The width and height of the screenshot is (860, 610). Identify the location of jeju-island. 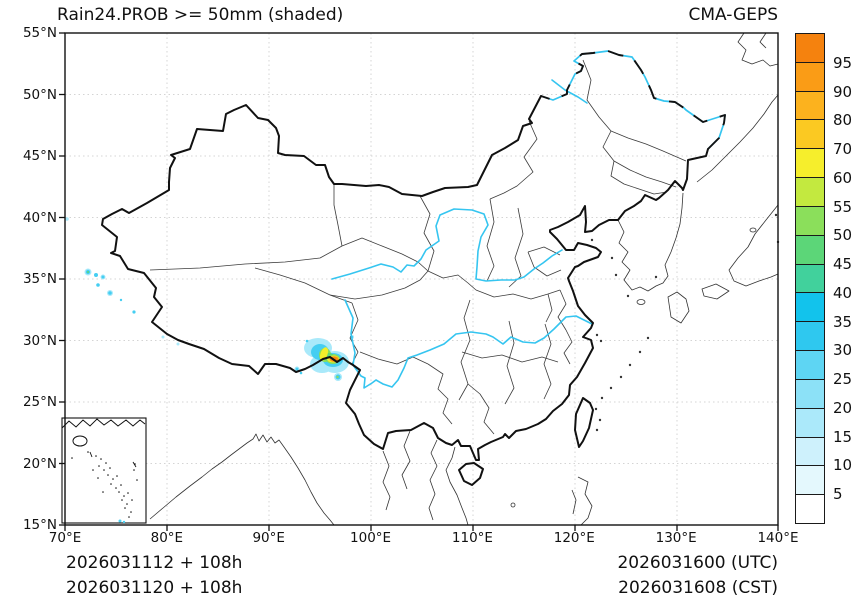
(641, 302).